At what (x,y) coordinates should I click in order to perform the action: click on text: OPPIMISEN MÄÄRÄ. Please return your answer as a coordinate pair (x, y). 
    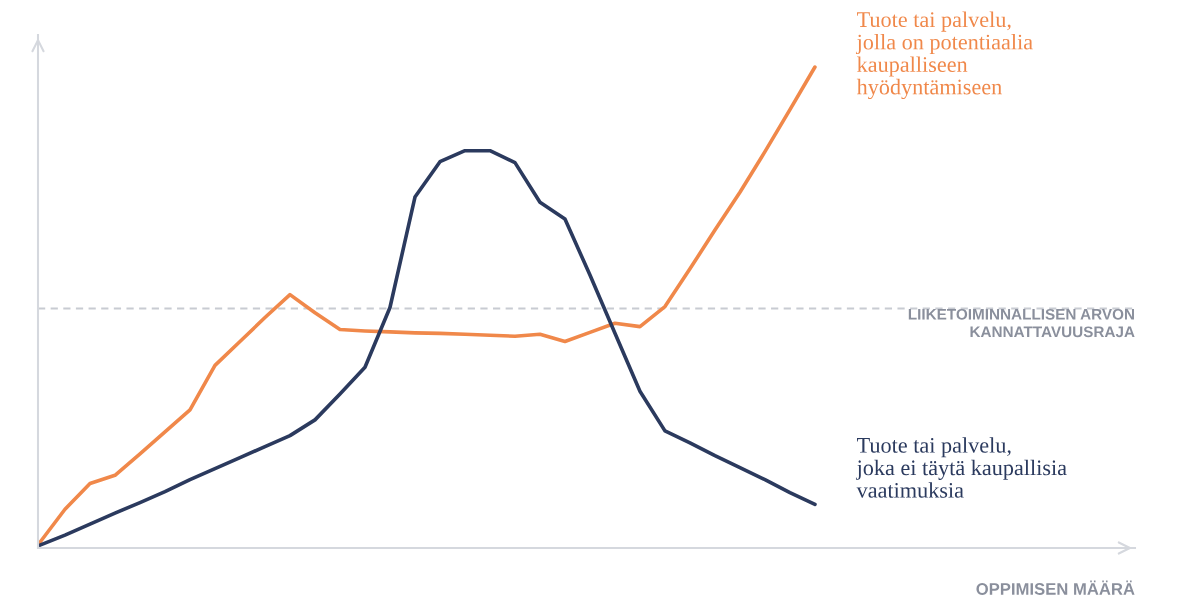
    Looking at the image, I should click on (1055, 587).